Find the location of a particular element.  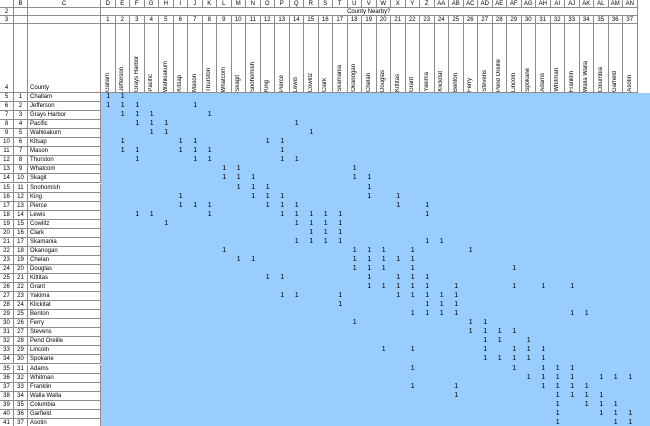

column-number: 12 is located at coordinates (267, 20).